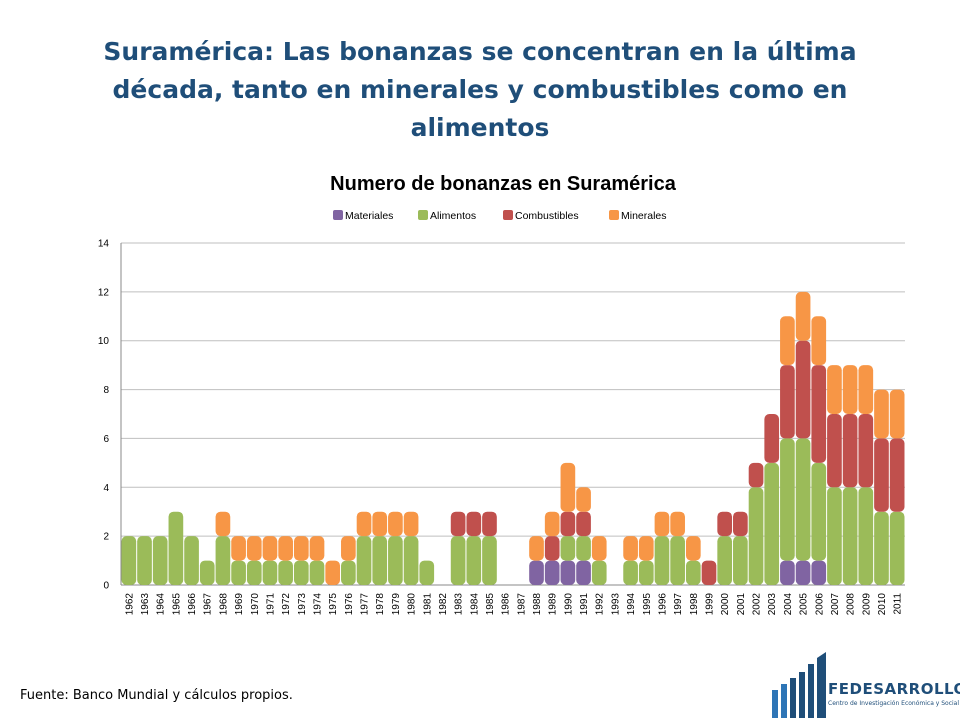 This screenshot has width=960, height=722. Describe the element at coordinates (647, 604) in the screenshot. I see `x-tick-label: 1995` at that location.